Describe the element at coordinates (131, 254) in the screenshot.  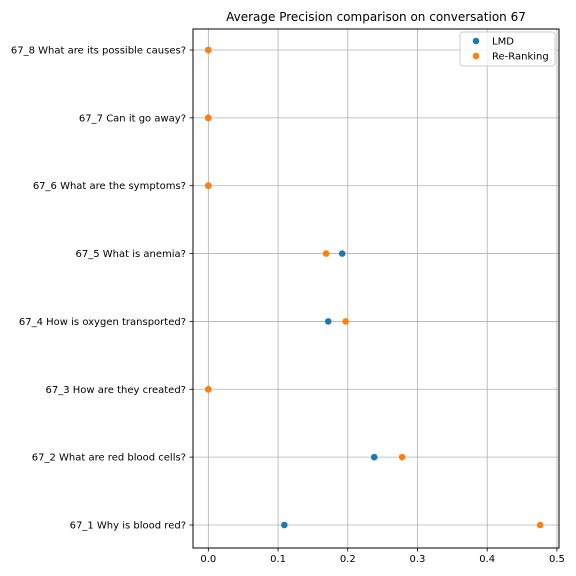
I see `y-tick-label: 67_5 What is anemia?` at that location.